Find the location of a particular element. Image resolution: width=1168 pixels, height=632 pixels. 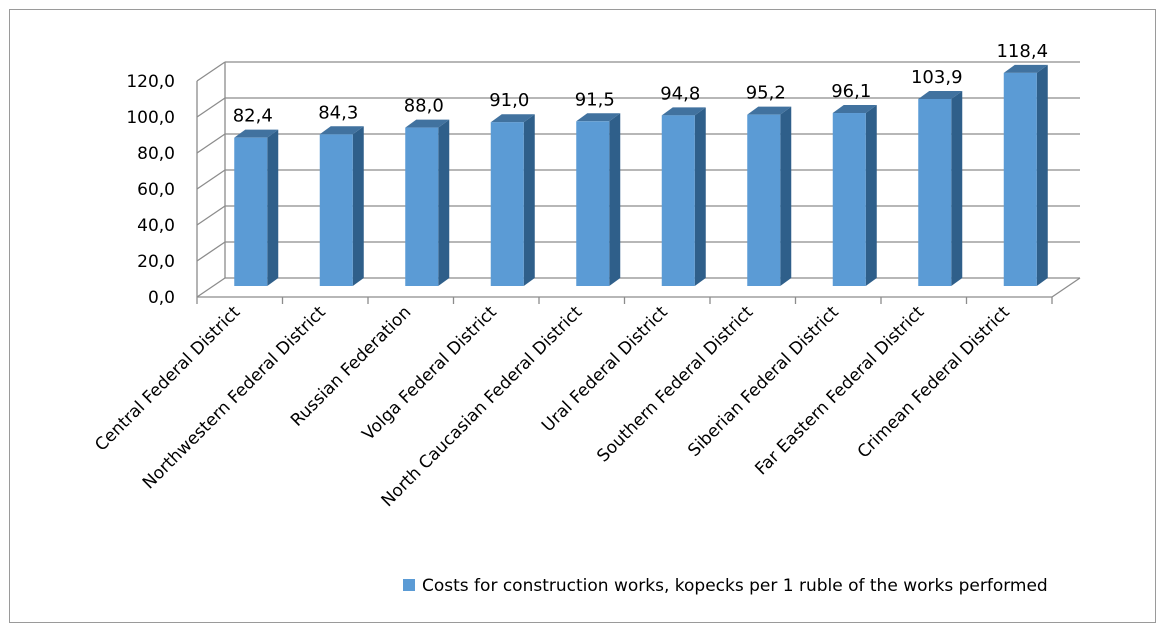

data-label: 91,0 is located at coordinates (509, 100).